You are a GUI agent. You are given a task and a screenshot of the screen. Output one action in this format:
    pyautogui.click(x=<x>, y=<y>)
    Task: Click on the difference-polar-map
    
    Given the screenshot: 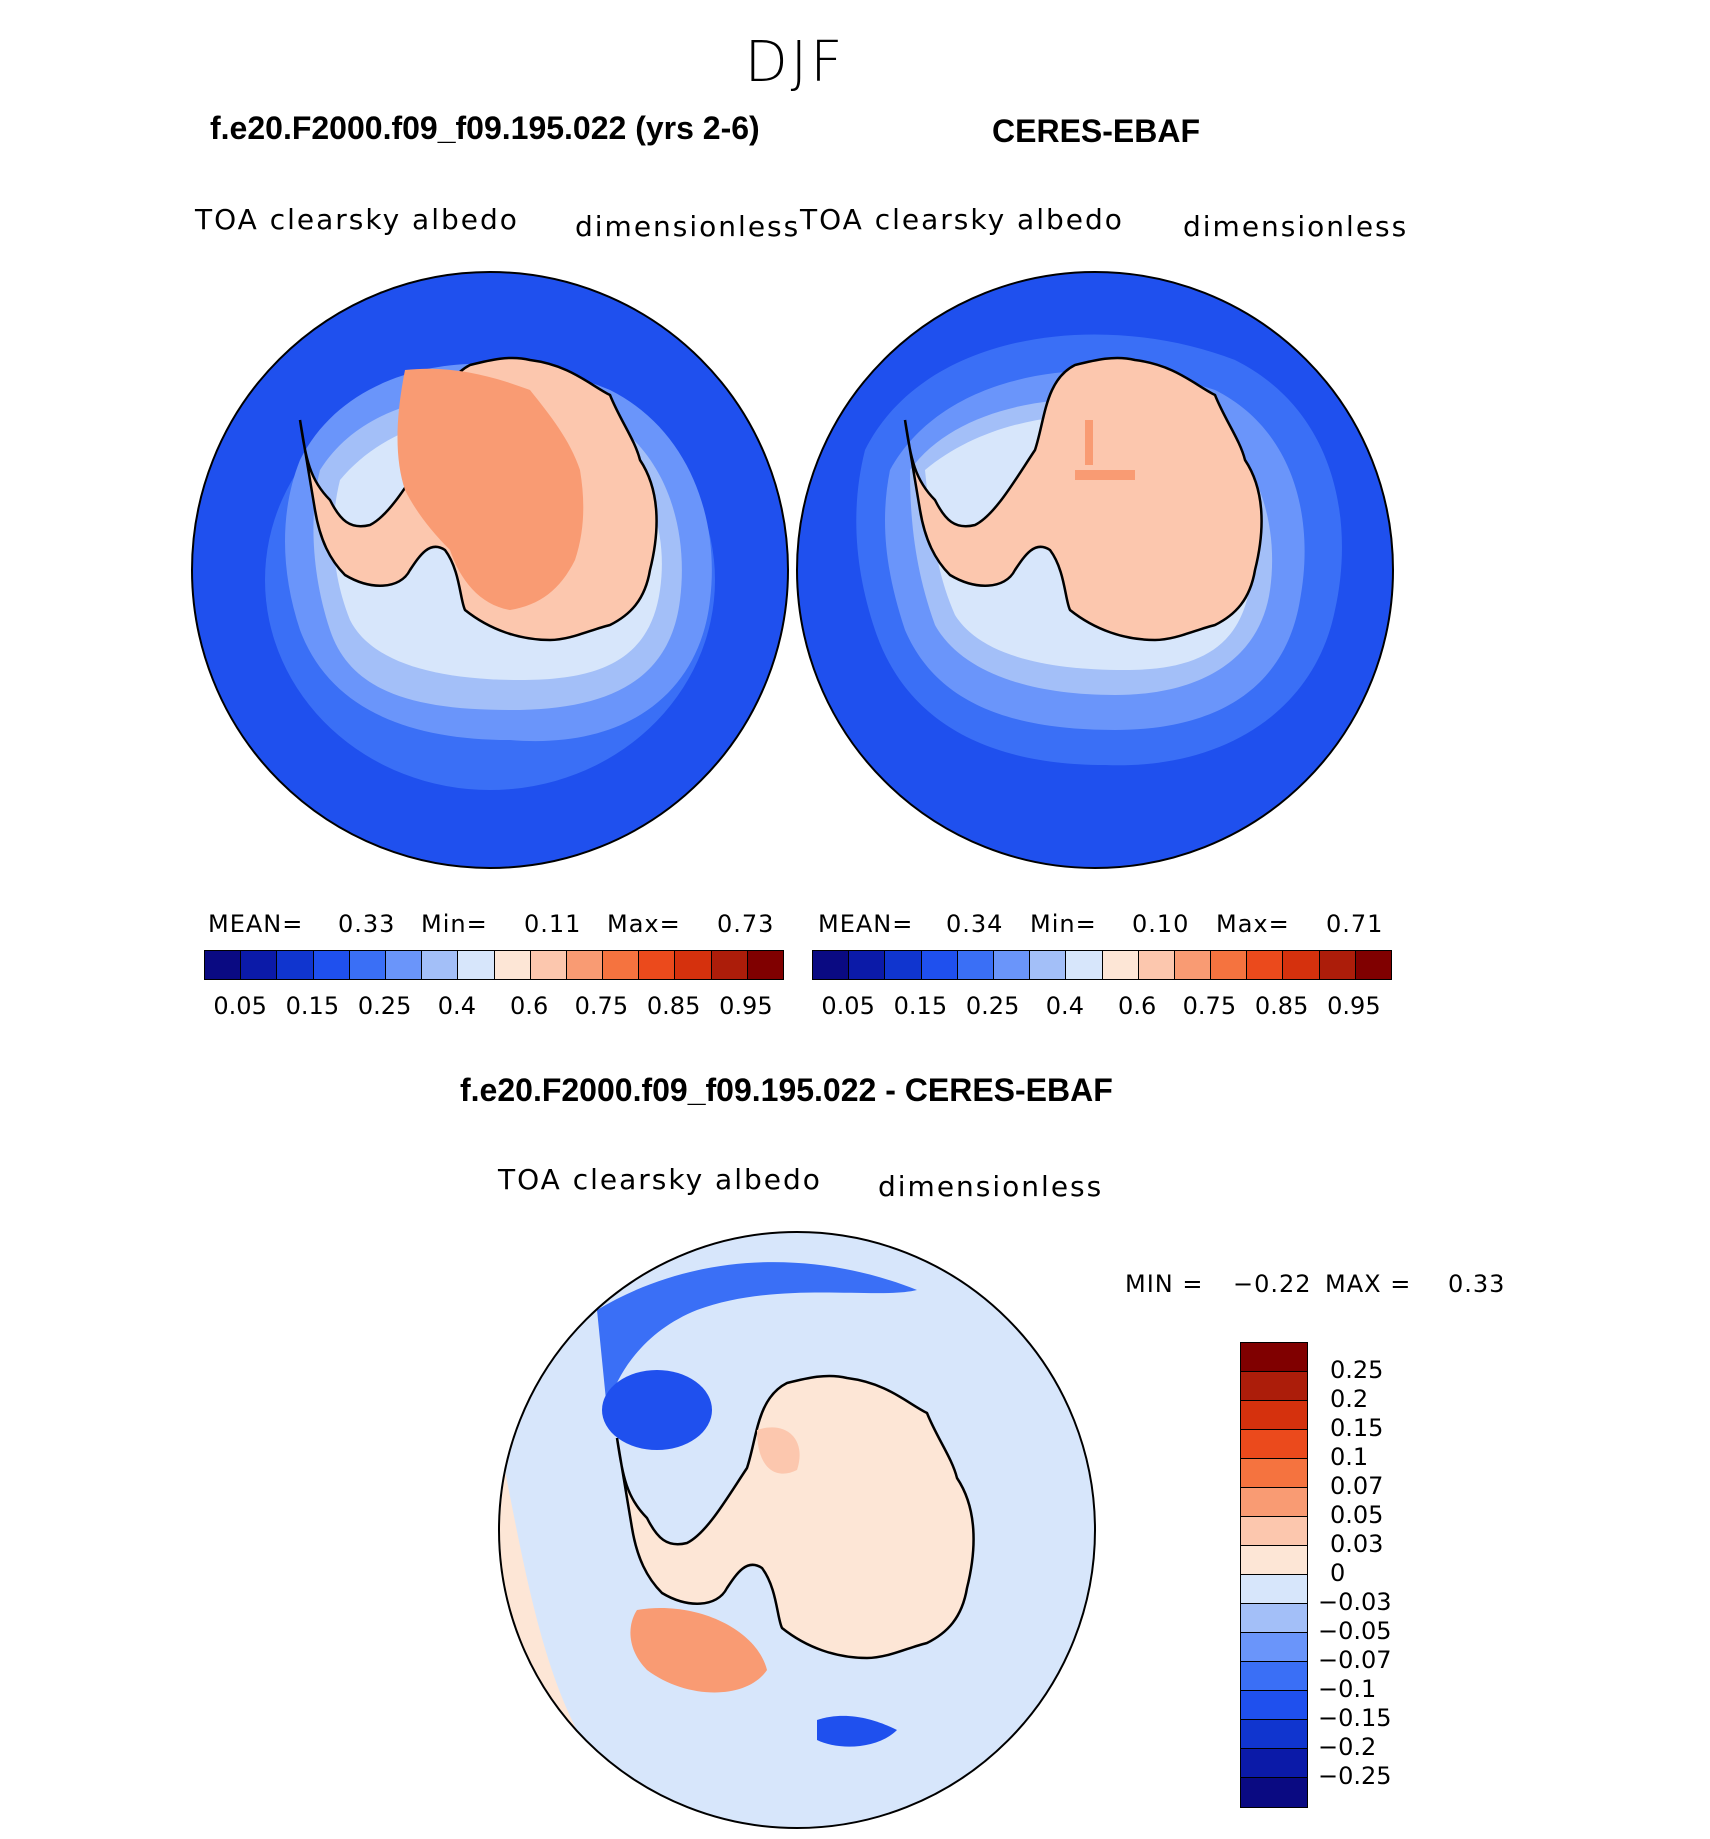 What is the action you would take?
    pyautogui.click(x=797, y=1530)
    